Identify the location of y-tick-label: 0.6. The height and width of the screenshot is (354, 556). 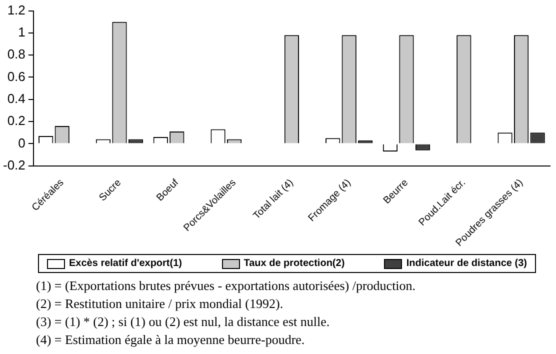
(16, 76).